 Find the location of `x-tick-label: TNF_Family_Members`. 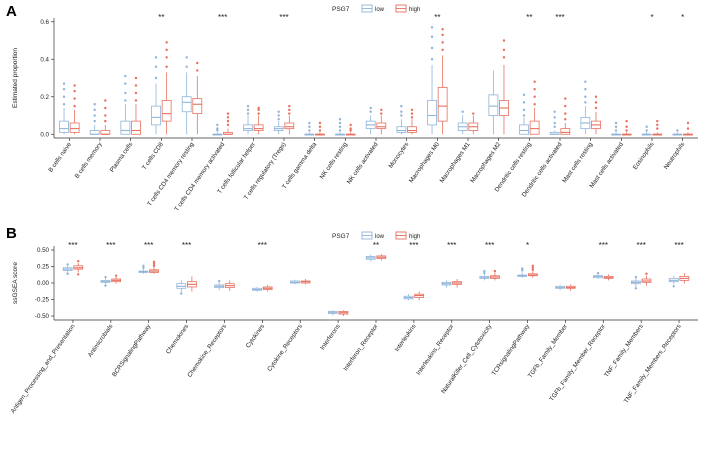

x-tick-label: TNF_Family_Members is located at coordinates (624, 351).